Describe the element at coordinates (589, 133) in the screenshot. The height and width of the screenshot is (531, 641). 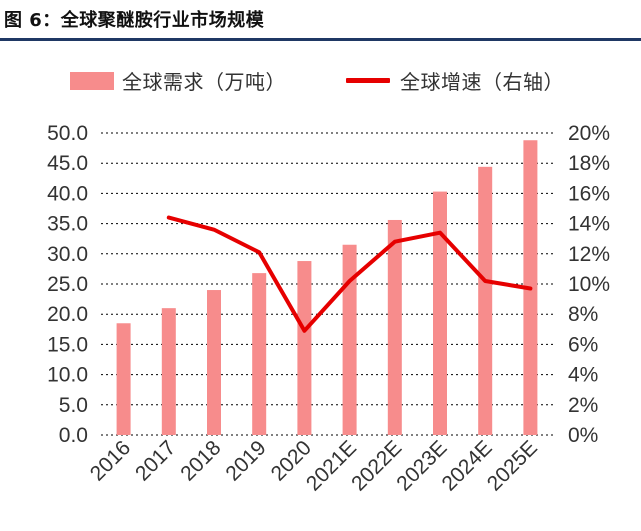
I see `y-right-tick-label: 20%` at that location.